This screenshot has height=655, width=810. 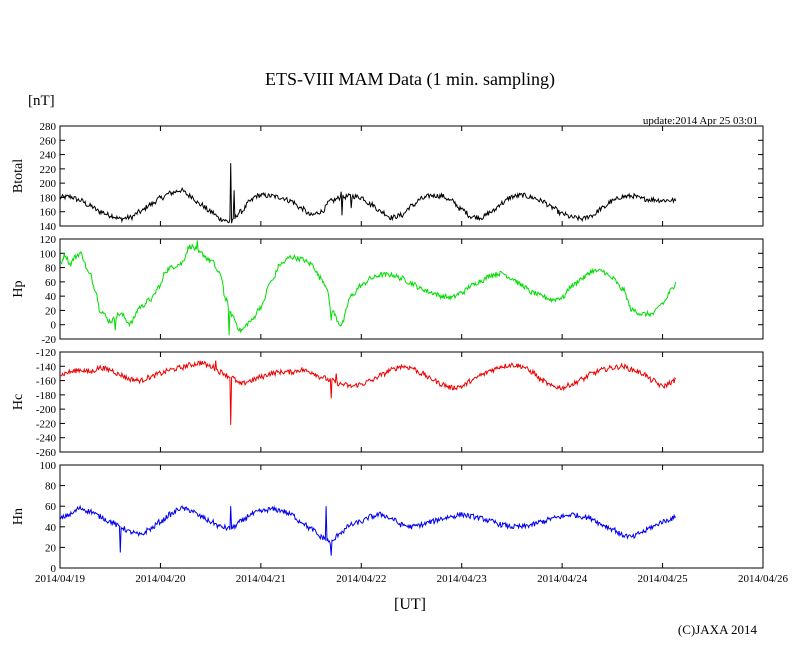 What do you see at coordinates (48, 340) in the screenshot?
I see `y-tick-label: -20` at bounding box center [48, 340].